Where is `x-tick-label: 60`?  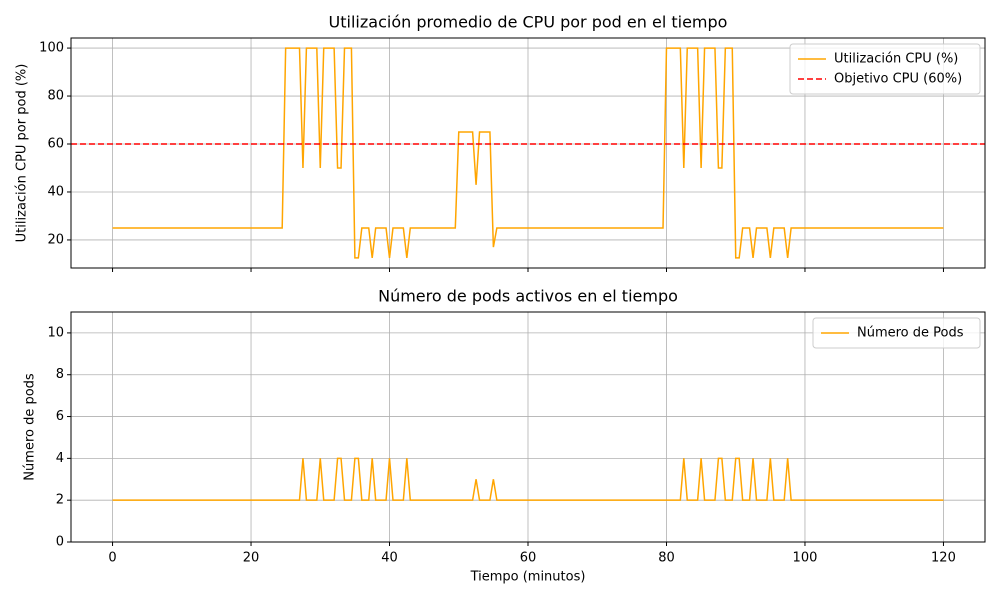 x-tick-label: 60 is located at coordinates (528, 558).